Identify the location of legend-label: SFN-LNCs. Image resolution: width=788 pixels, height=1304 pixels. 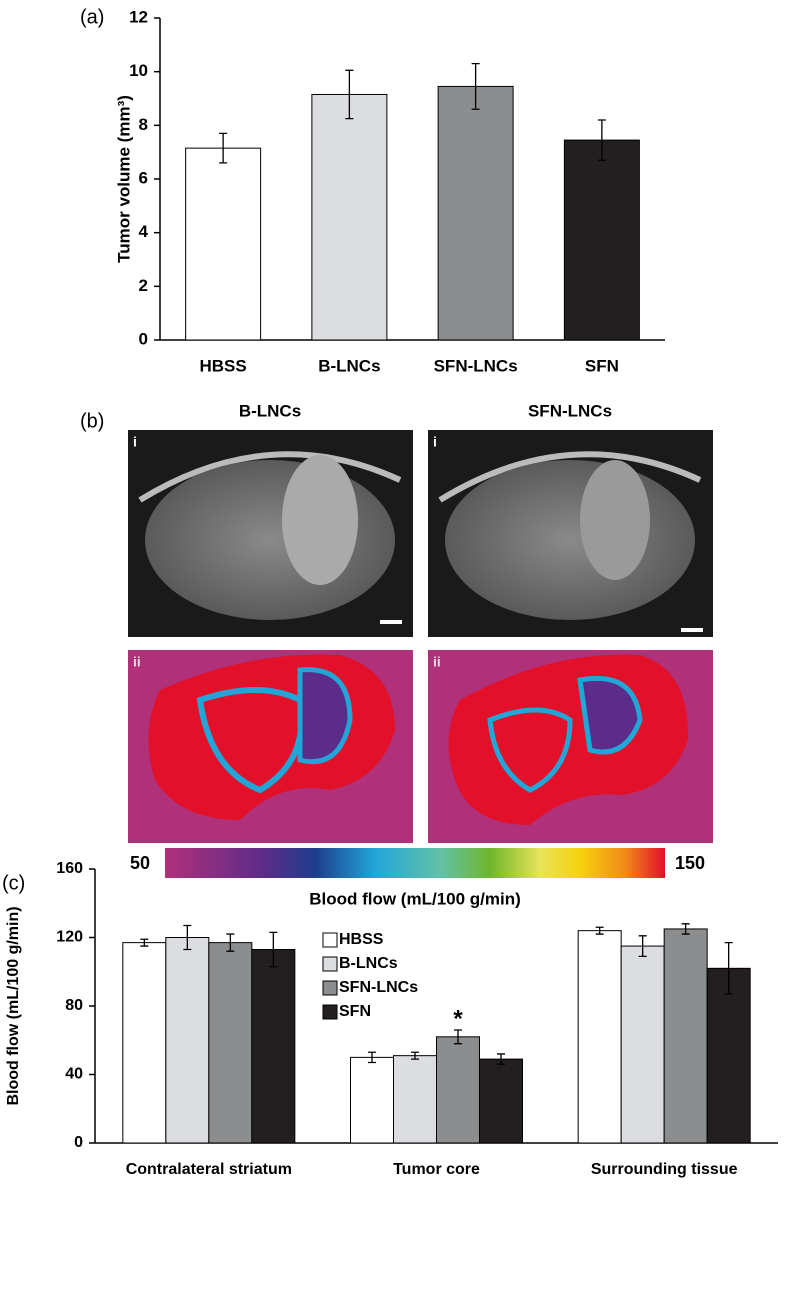
(378, 987).